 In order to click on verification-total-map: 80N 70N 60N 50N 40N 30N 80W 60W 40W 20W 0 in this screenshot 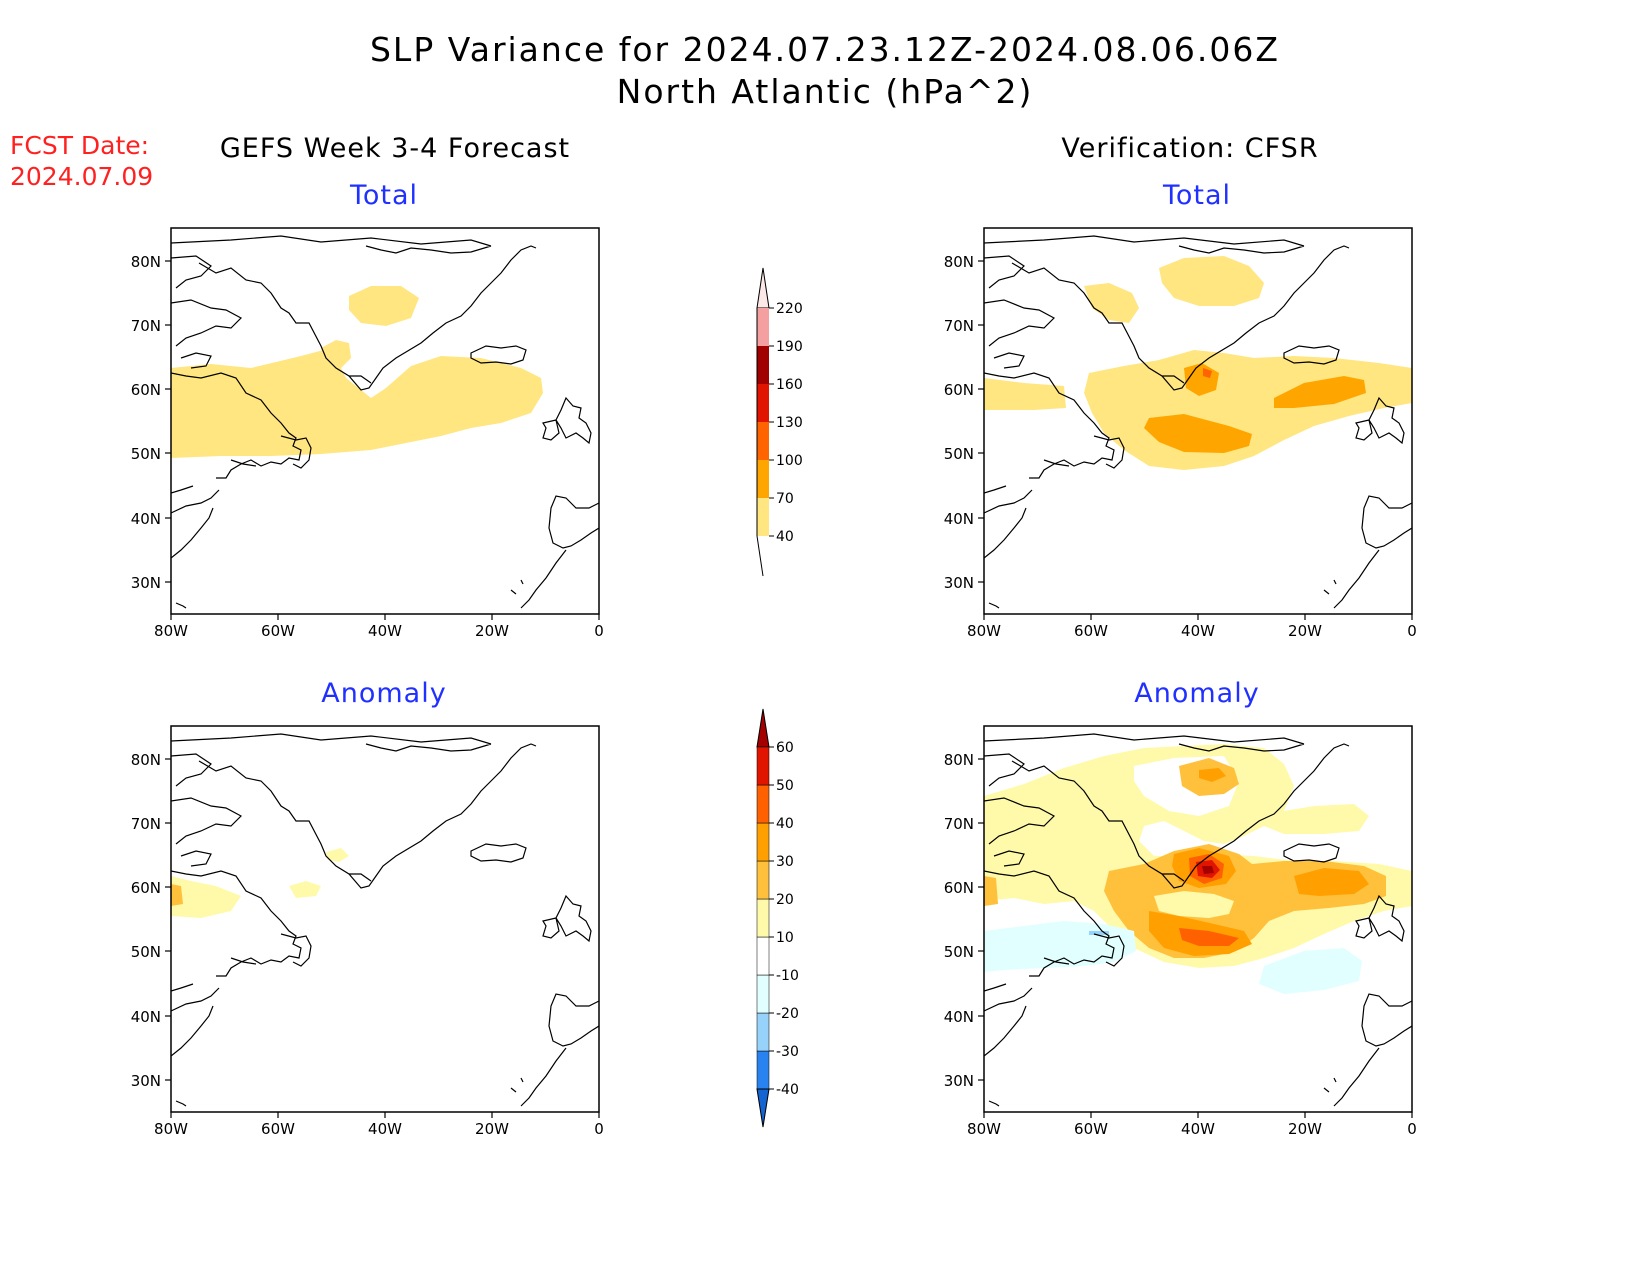, I will do `click(1180, 433)`.